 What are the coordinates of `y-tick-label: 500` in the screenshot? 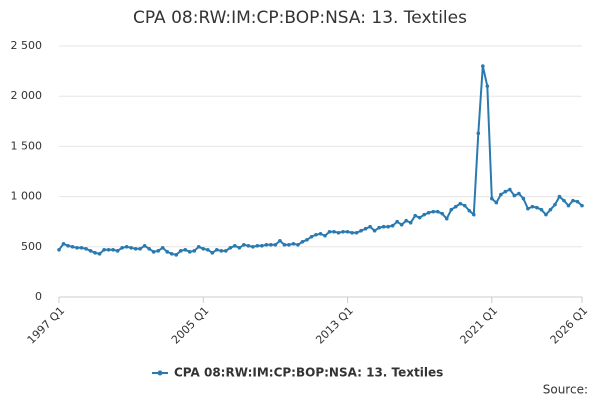 It's located at (31, 246).